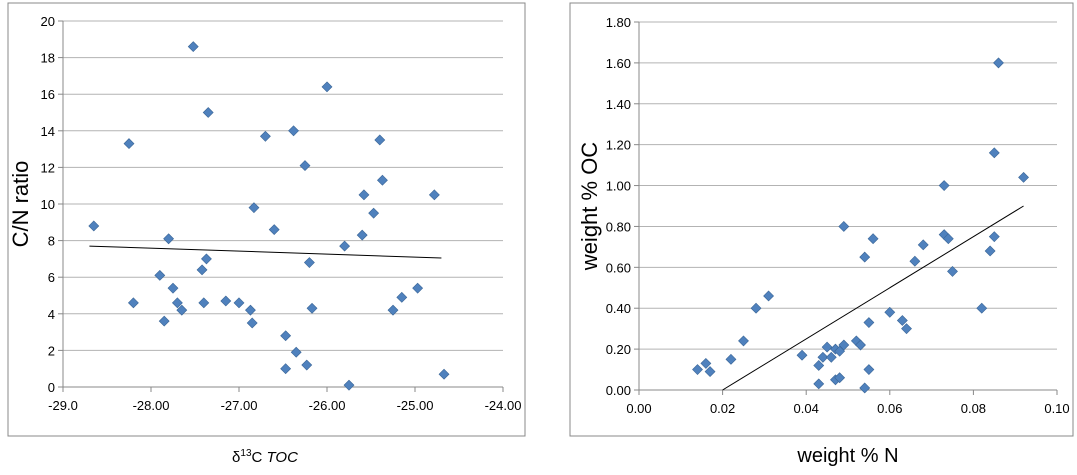 This screenshot has width=1077, height=475. I want to click on x-axis-title: weight % N, so click(847, 456).